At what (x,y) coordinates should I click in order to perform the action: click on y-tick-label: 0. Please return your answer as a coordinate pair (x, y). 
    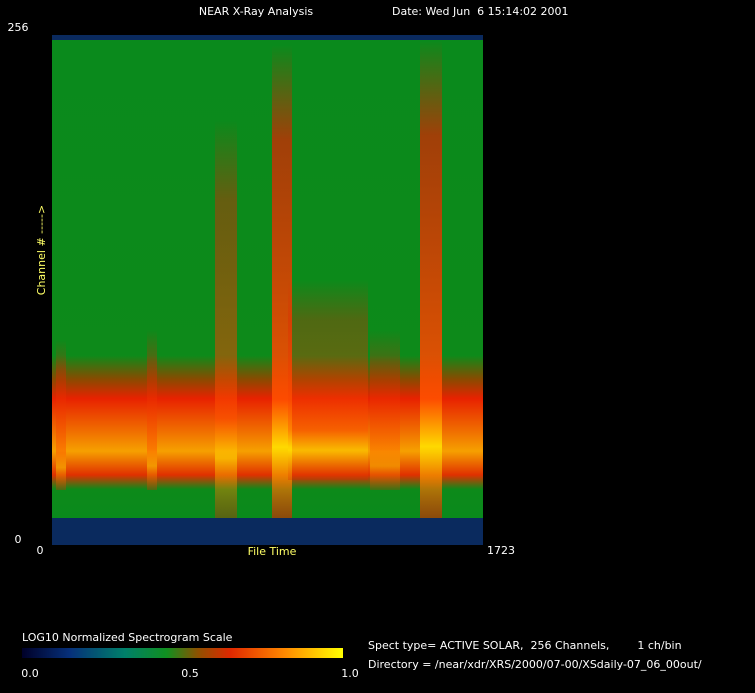
    Looking at the image, I should click on (18, 539).